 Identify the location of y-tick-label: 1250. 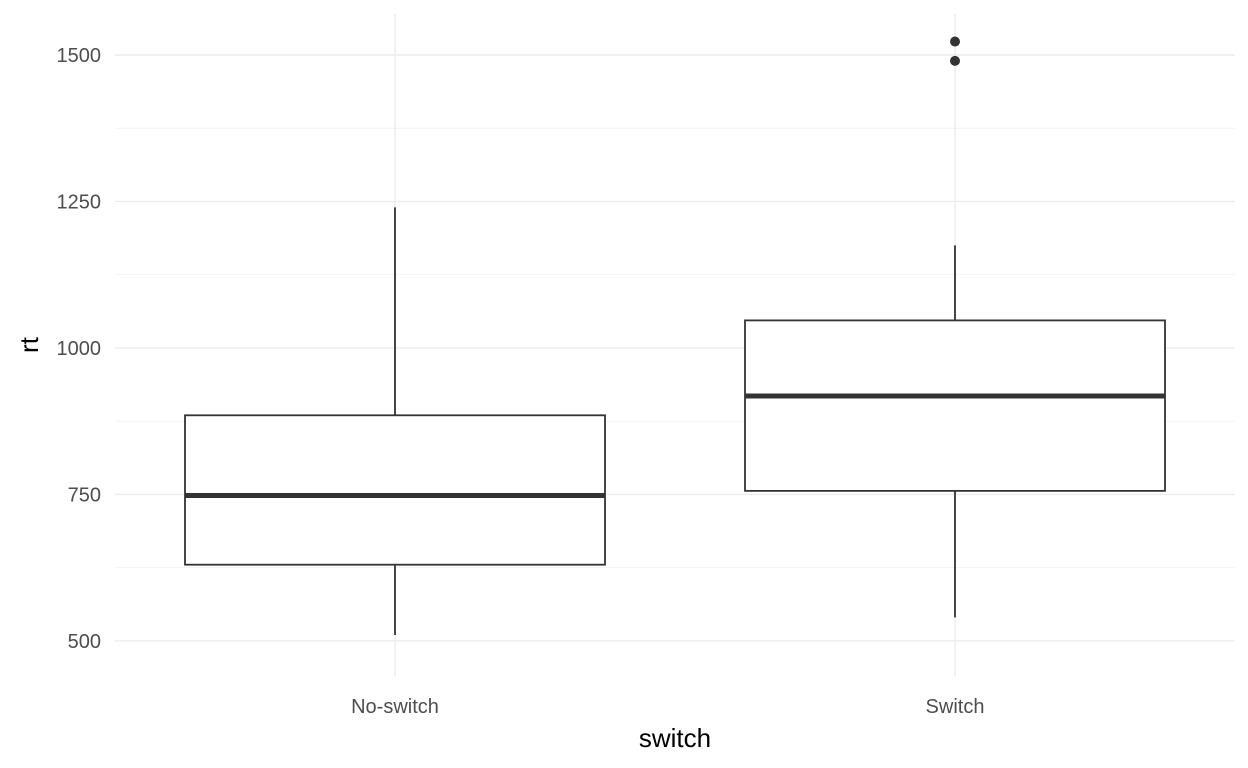
(79, 202).